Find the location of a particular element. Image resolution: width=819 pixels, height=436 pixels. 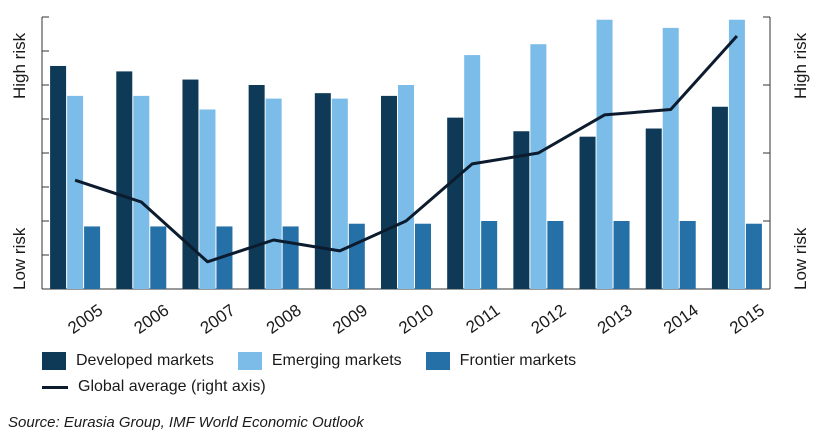

legend-item-frontier: Frontier markets is located at coordinates (501, 361).